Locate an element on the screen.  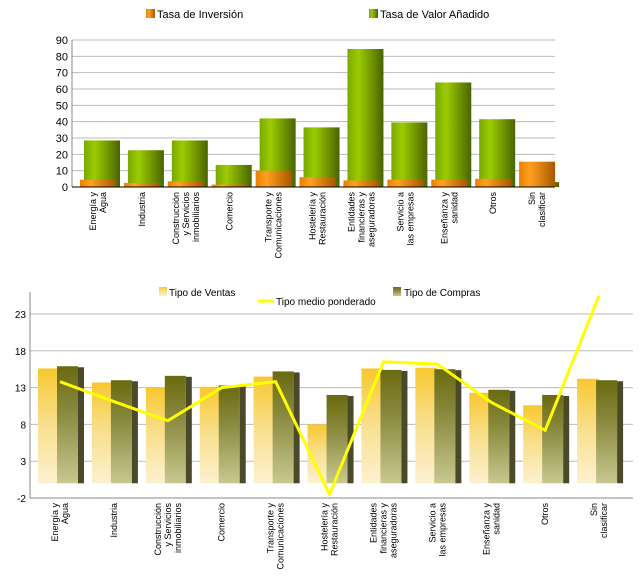
y-tick-label: 50 is located at coordinates (62, 106).